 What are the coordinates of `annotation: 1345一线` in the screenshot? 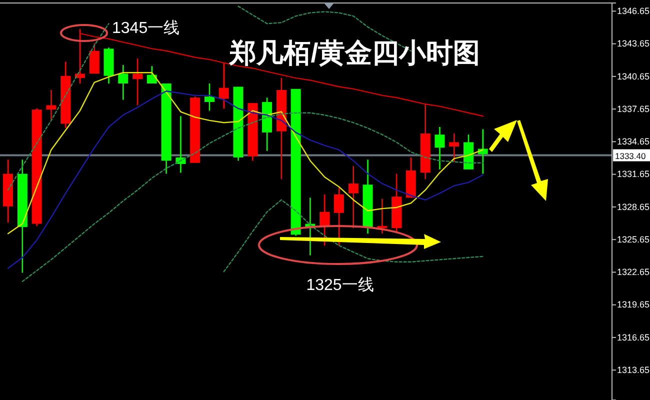 It's located at (146, 28).